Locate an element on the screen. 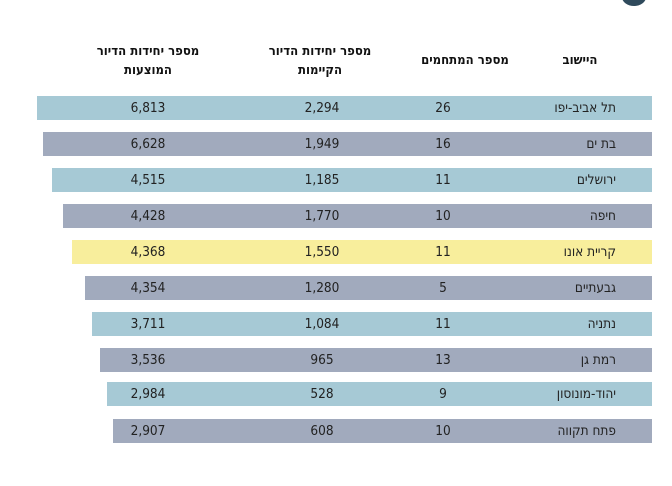 This screenshot has height=486, width=672. competitions-count: 5 is located at coordinates (443, 288).